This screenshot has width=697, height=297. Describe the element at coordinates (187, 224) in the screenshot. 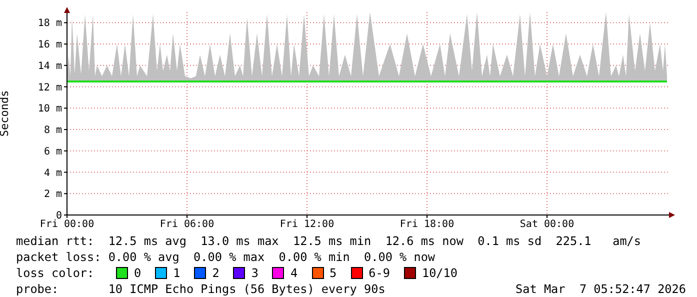

I see `x-tick-label: Fri 06:00` at that location.